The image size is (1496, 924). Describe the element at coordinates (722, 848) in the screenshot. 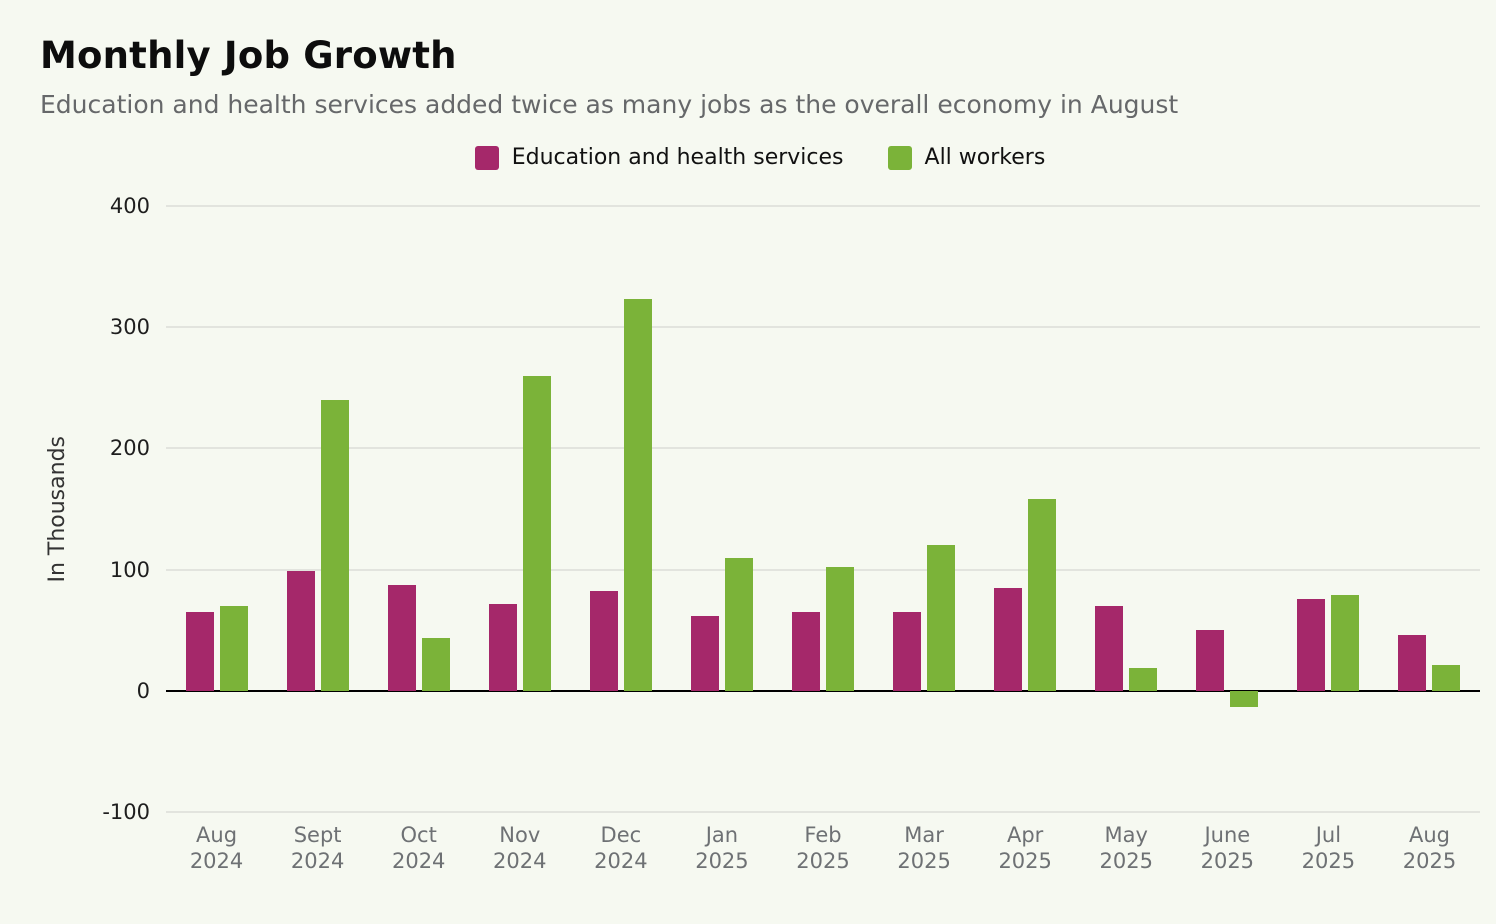

I see `x-tick-label: Jan 2025` at that location.